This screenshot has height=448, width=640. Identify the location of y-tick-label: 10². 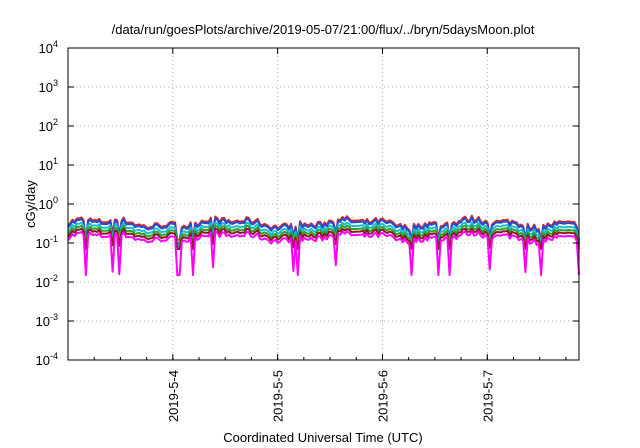
(48, 125).